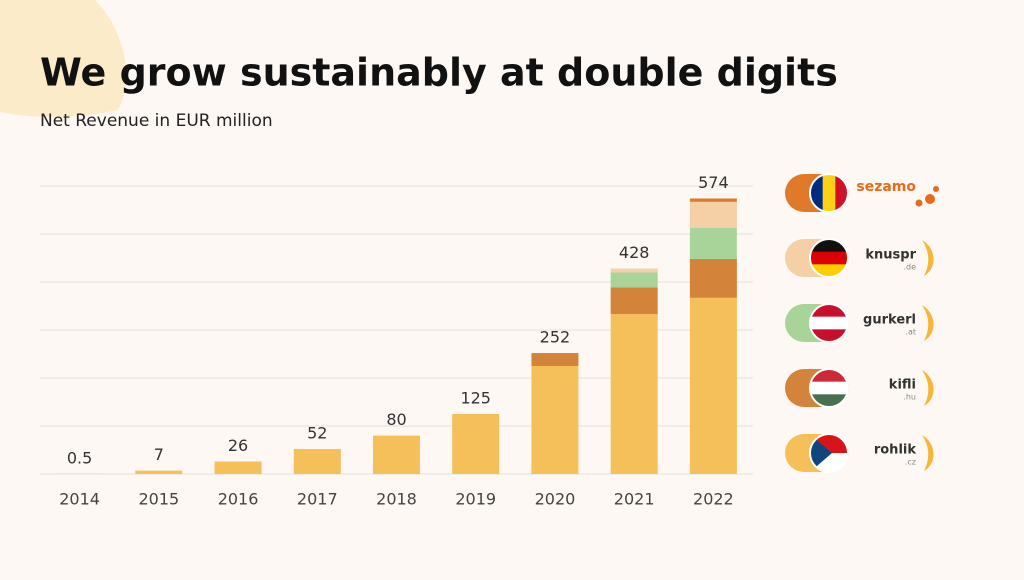 The image size is (1024, 580). Describe the element at coordinates (396, 499) in the screenshot. I see `x-tick-label: 2018` at that location.